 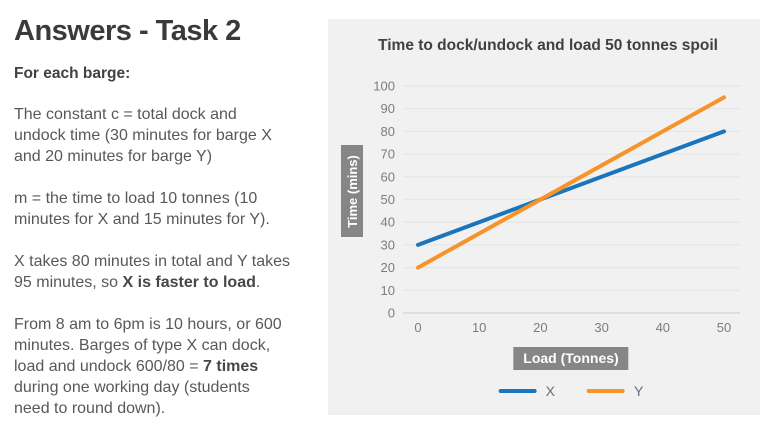 What do you see at coordinates (540, 327) in the screenshot?
I see `x-tick-label-20: 20` at bounding box center [540, 327].